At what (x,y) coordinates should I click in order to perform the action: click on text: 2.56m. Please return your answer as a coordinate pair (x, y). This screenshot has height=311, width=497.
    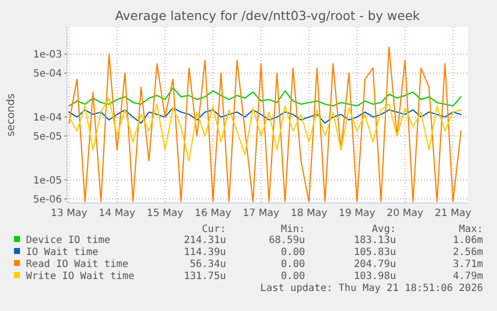
    Looking at the image, I should click on (467, 252).